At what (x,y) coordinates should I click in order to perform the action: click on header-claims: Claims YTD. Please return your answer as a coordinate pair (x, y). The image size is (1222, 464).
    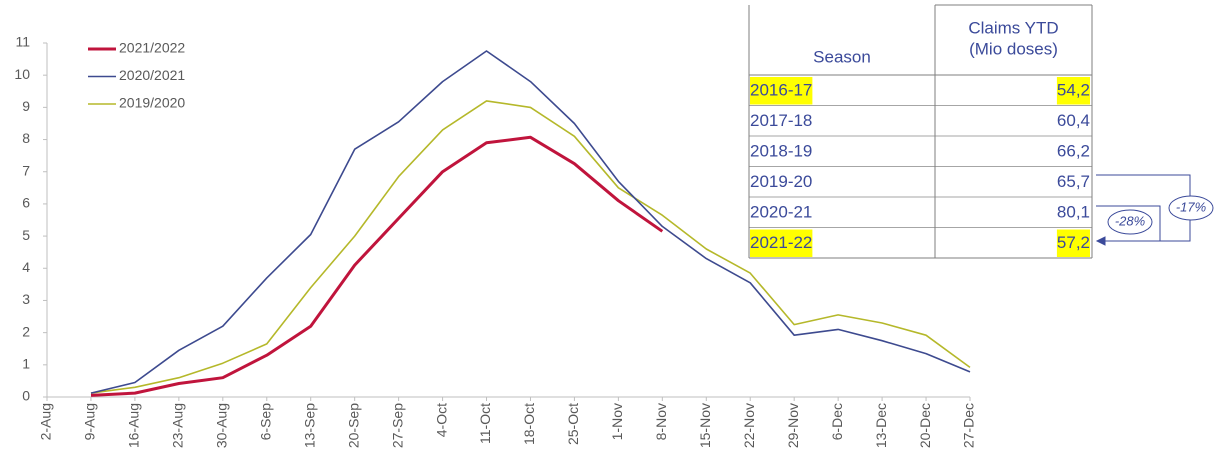
    Looking at the image, I should click on (1013, 27).